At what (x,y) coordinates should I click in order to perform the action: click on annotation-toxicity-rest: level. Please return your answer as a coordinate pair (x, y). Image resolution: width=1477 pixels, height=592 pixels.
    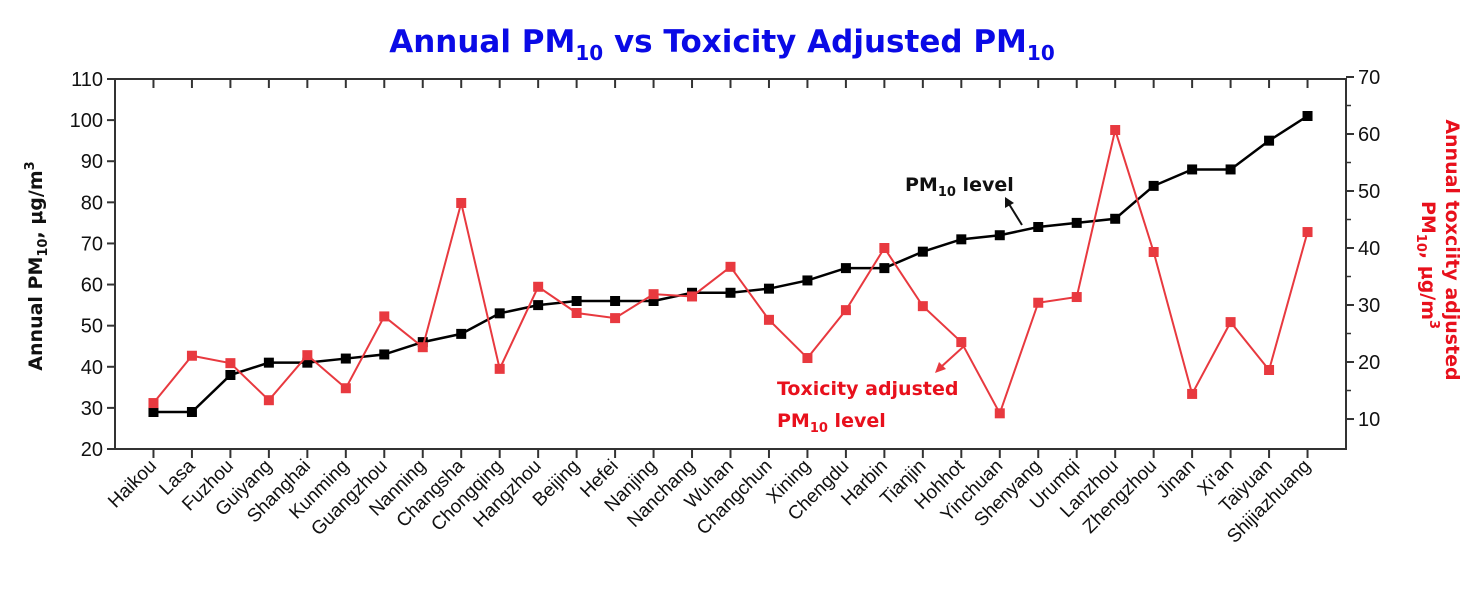
    Looking at the image, I should click on (857, 421).